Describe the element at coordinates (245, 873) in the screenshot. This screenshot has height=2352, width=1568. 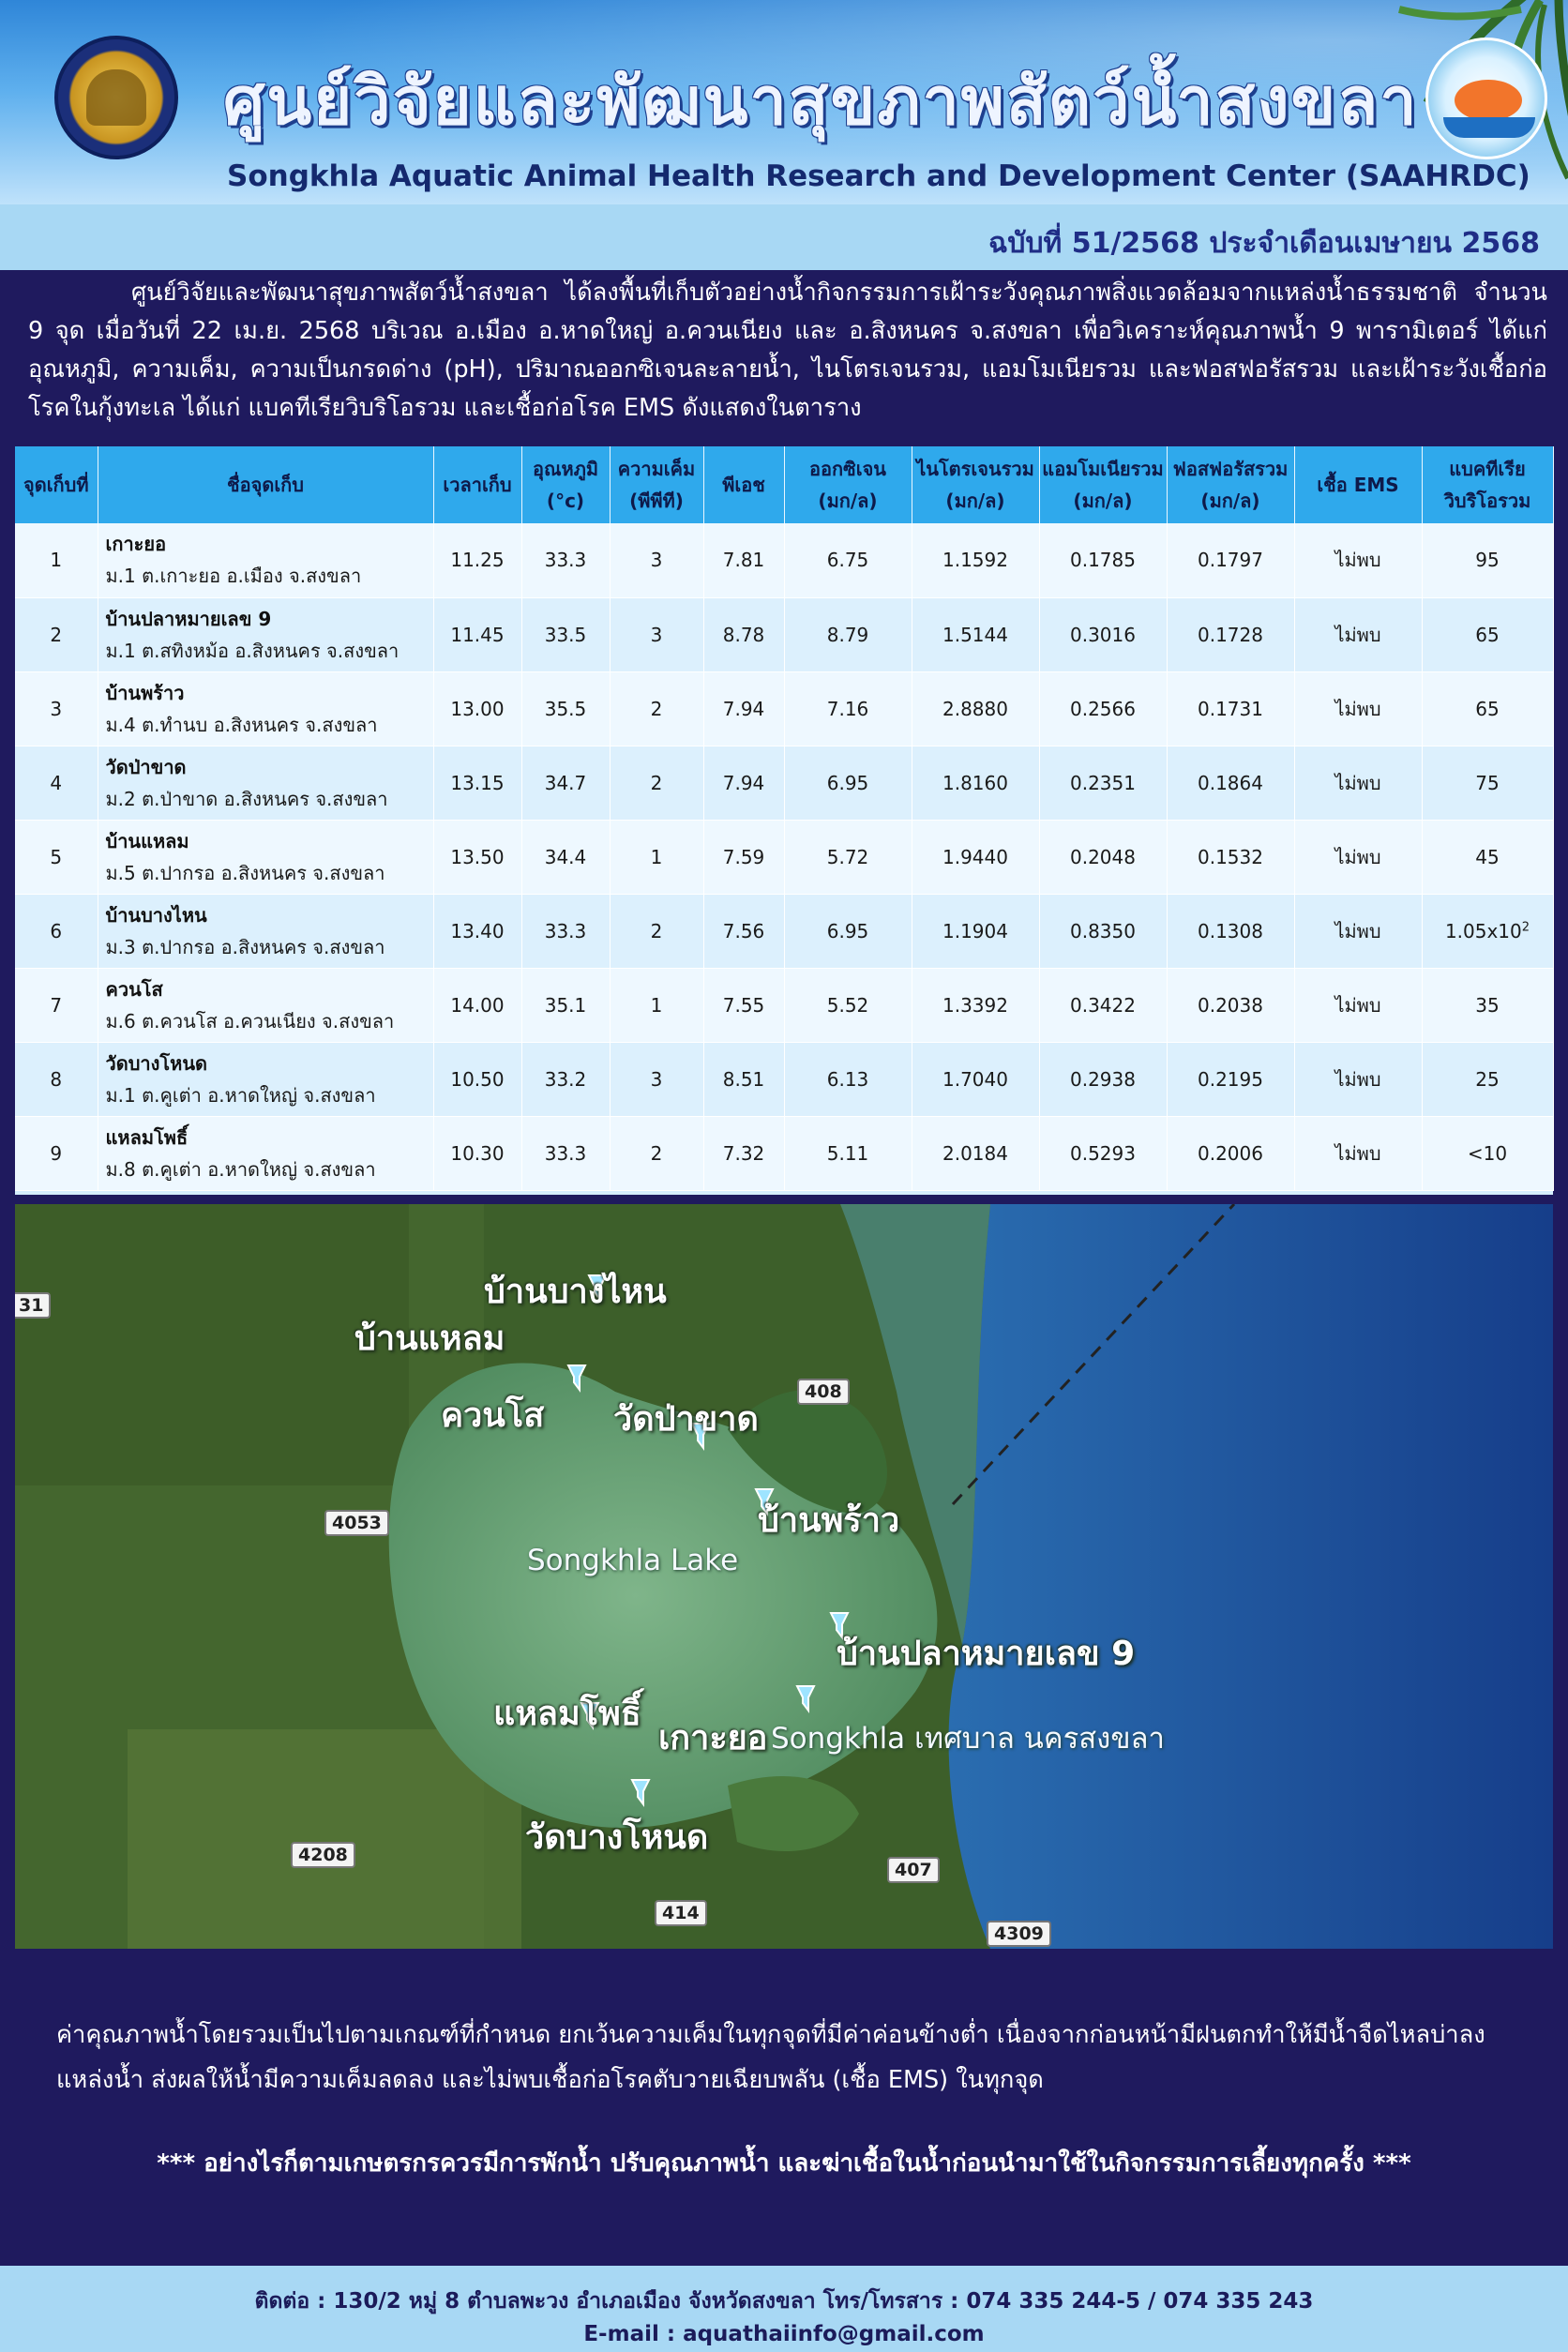
I see `place-address: ม.5 ต.ปากรอ อ.สิงหนคร จ.สงขลา` at that location.